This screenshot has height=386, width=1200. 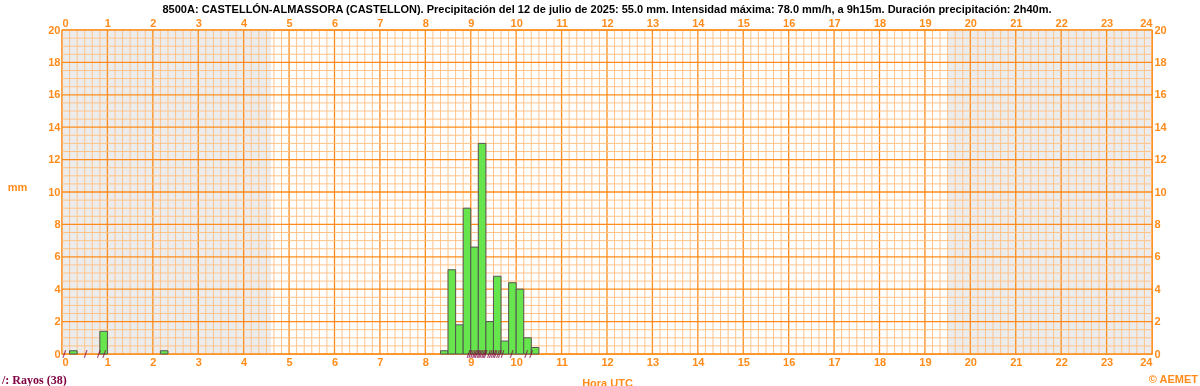 I want to click on x-tick-label: 8, so click(x=425, y=361).